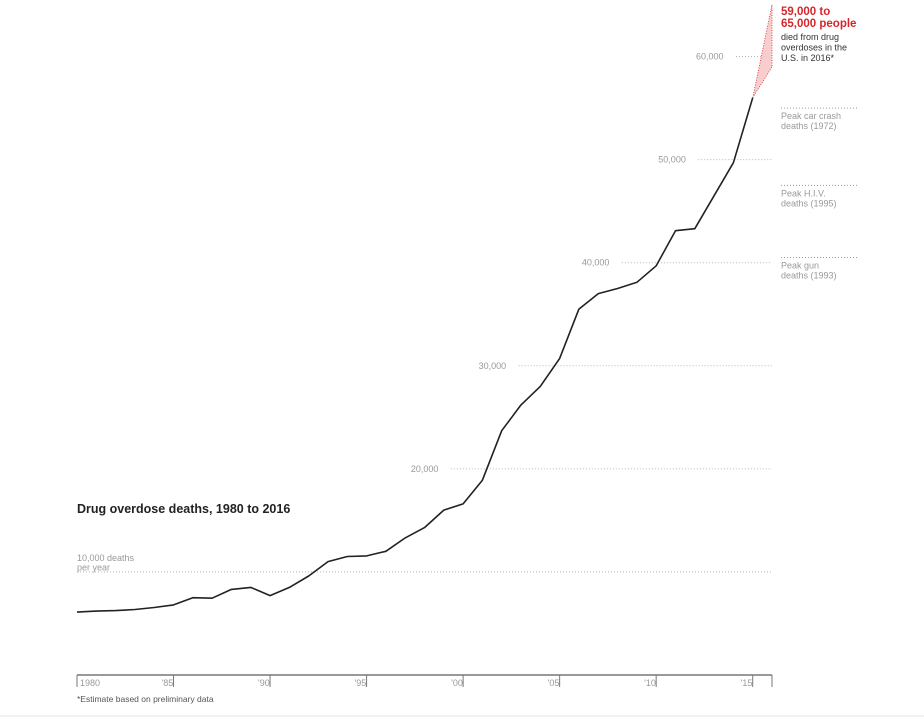 The image size is (924, 718). Describe the element at coordinates (168, 683) in the screenshot. I see `x-tick-label-1985: '85` at that location.